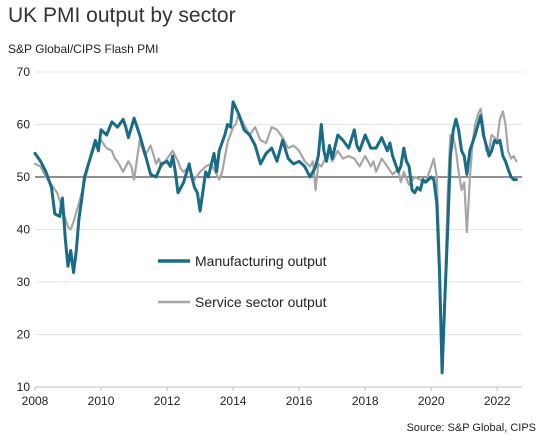  What do you see at coordinates (24, 387) in the screenshot?
I see `y-tick-label-10: 10` at bounding box center [24, 387].